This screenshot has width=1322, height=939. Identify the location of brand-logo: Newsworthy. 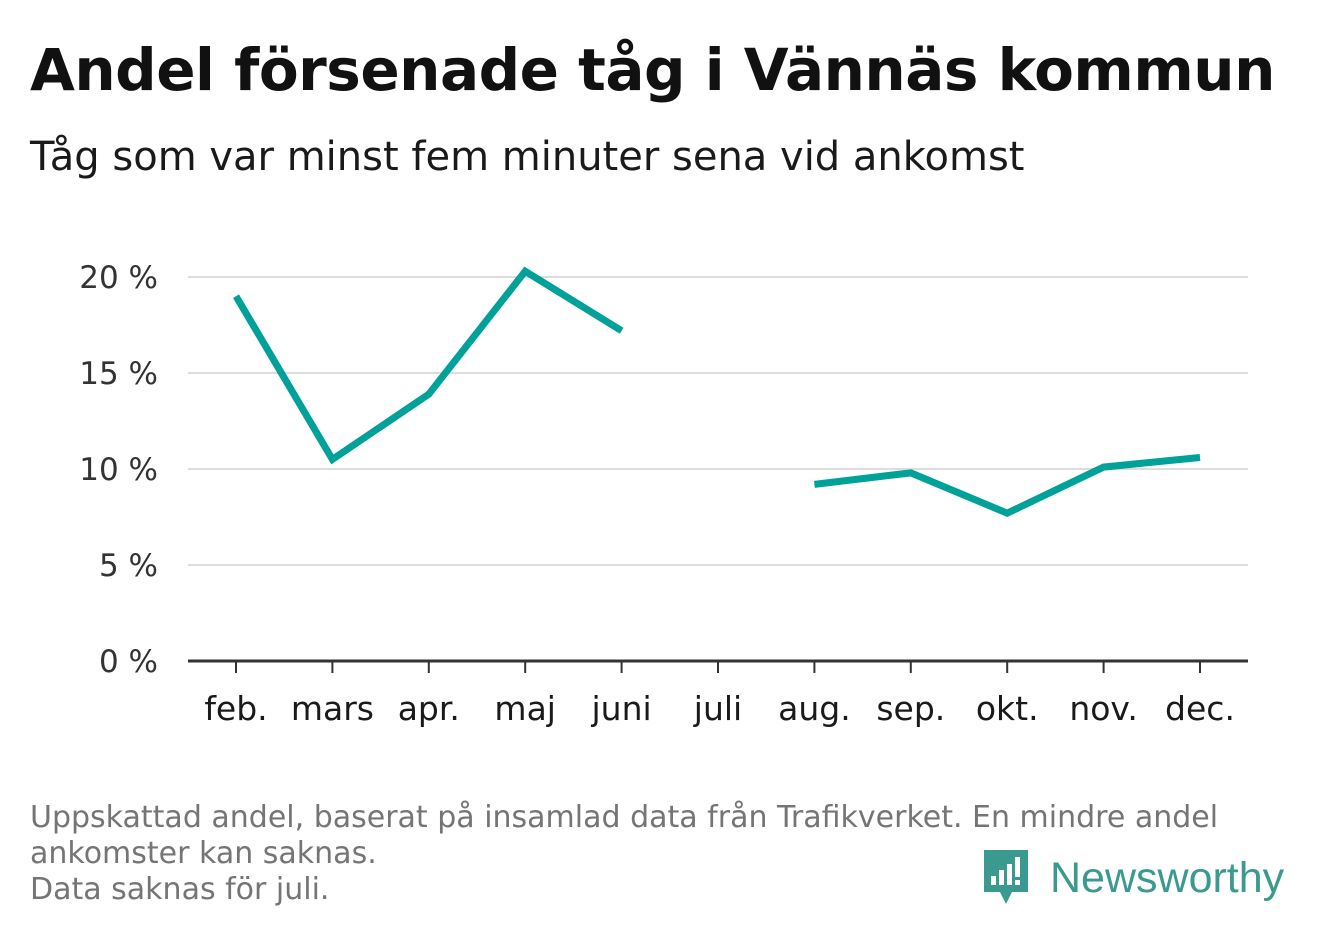
(1132, 878).